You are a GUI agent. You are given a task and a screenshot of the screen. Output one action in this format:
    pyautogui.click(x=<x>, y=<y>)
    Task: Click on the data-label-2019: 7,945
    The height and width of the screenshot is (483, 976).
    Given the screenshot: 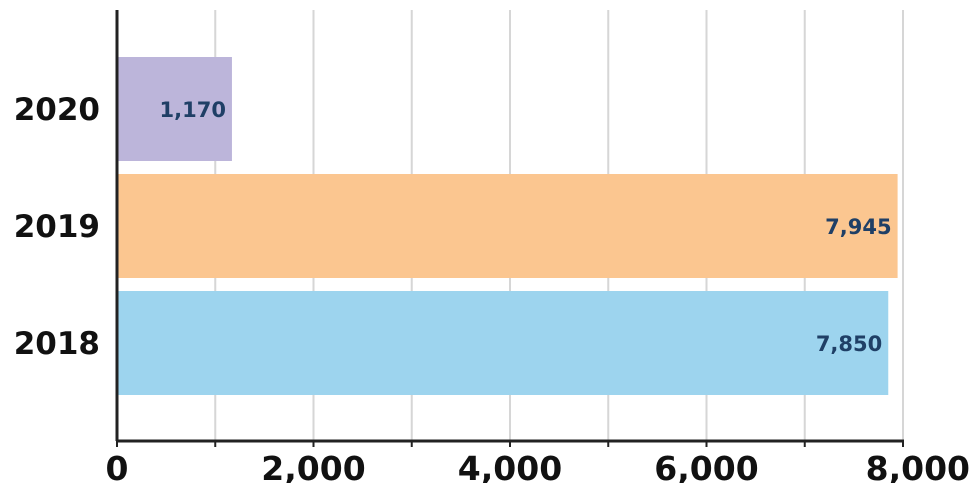 What is the action you would take?
    pyautogui.click(x=858, y=227)
    